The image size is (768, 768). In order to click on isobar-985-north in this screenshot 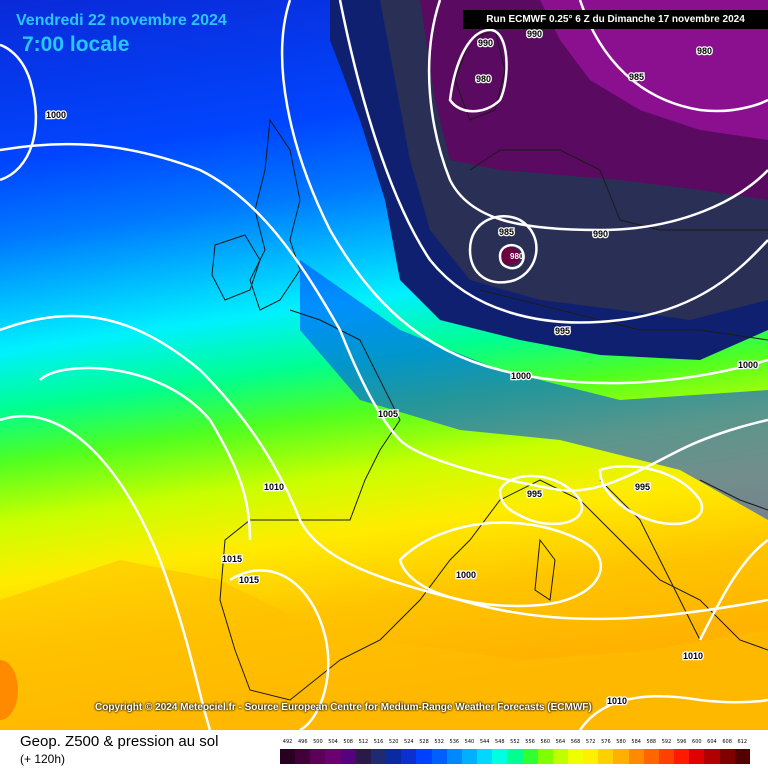, I will do `click(673, 56)`.